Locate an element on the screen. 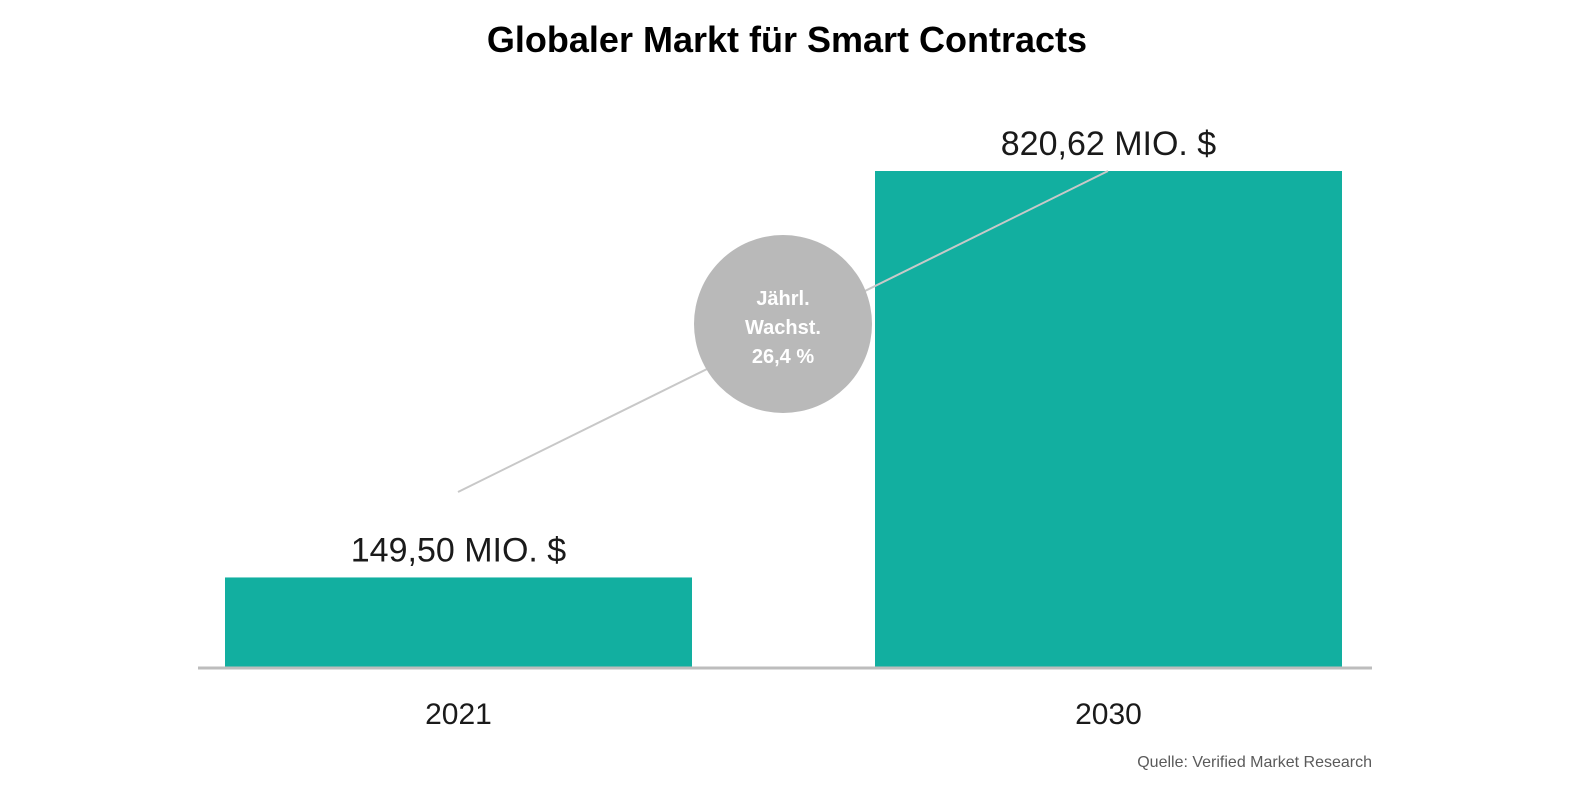  chart-title: Globaler Markt für Smart Contracts is located at coordinates (787, 39).